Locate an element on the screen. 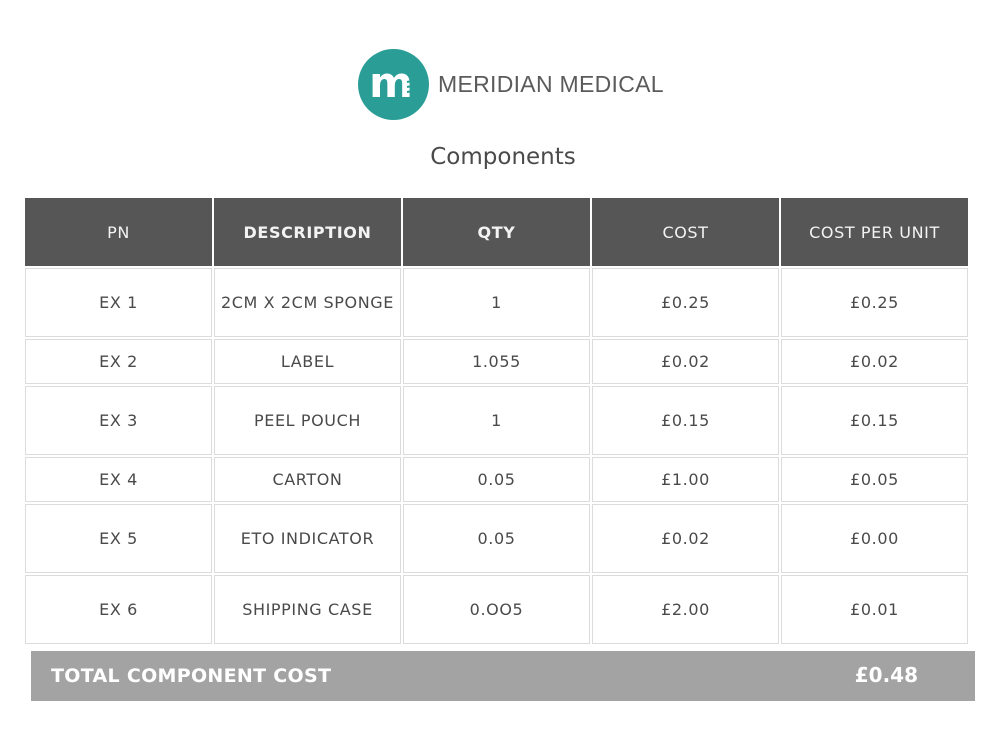 The width and height of the screenshot is (1000, 750). column-header-qty: QTY is located at coordinates (496, 232).